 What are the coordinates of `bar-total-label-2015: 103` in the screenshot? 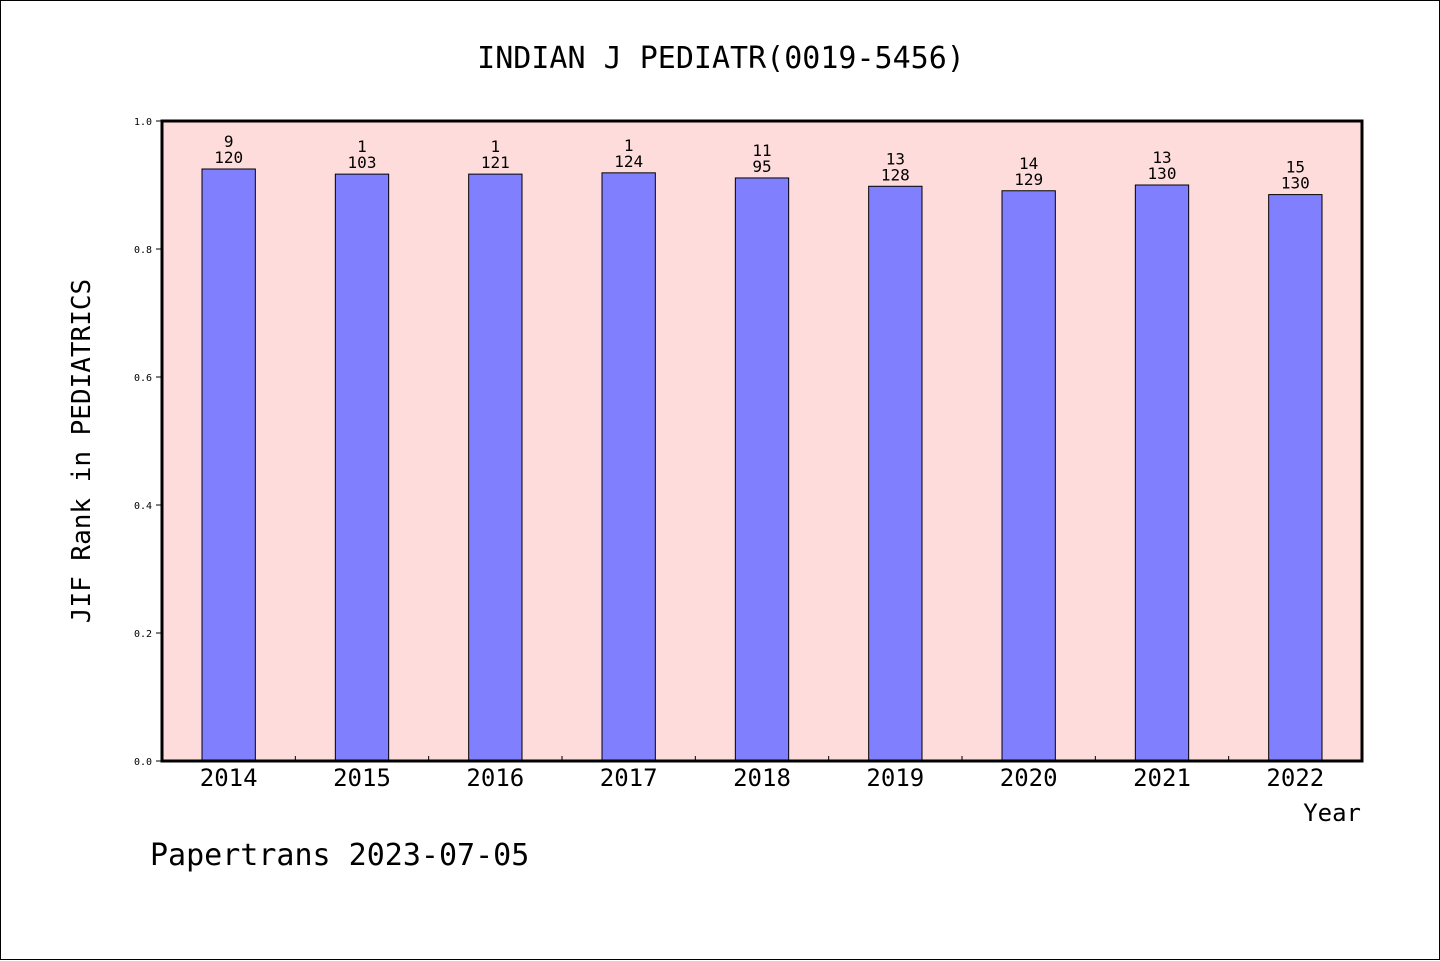 It's located at (362, 162).